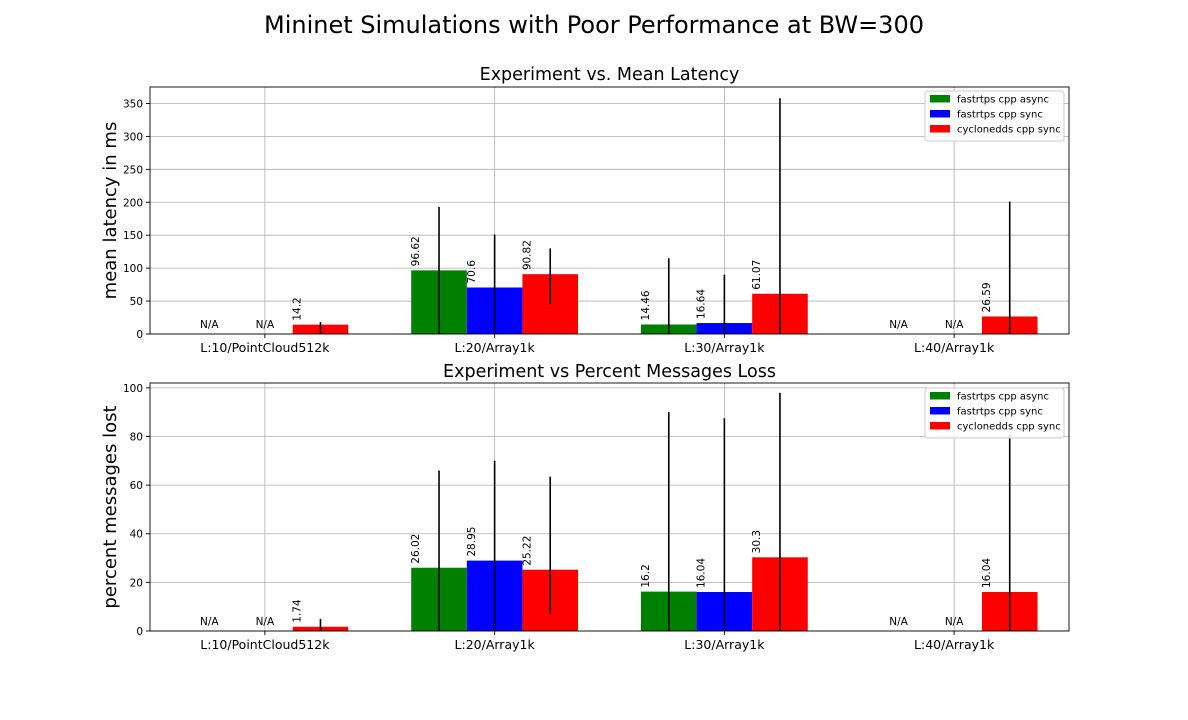 The width and height of the screenshot is (1188, 720). Describe the element at coordinates (527, 551) in the screenshot. I see `bar-value-label: 25.22` at that location.